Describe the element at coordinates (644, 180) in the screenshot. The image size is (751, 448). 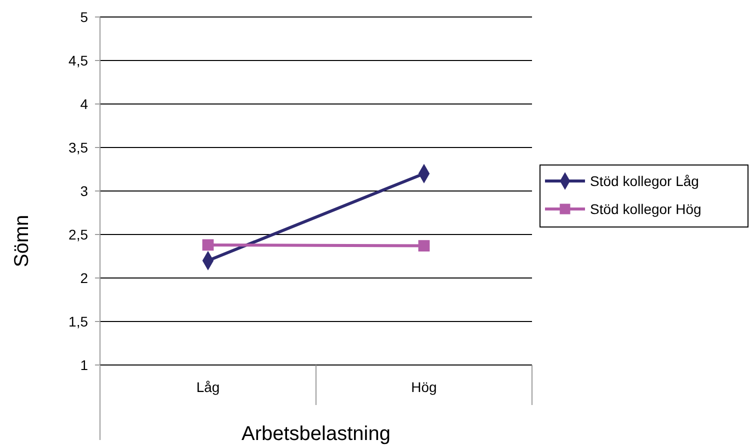
I see `legend-label: Stöd kollegor Låg` at that location.